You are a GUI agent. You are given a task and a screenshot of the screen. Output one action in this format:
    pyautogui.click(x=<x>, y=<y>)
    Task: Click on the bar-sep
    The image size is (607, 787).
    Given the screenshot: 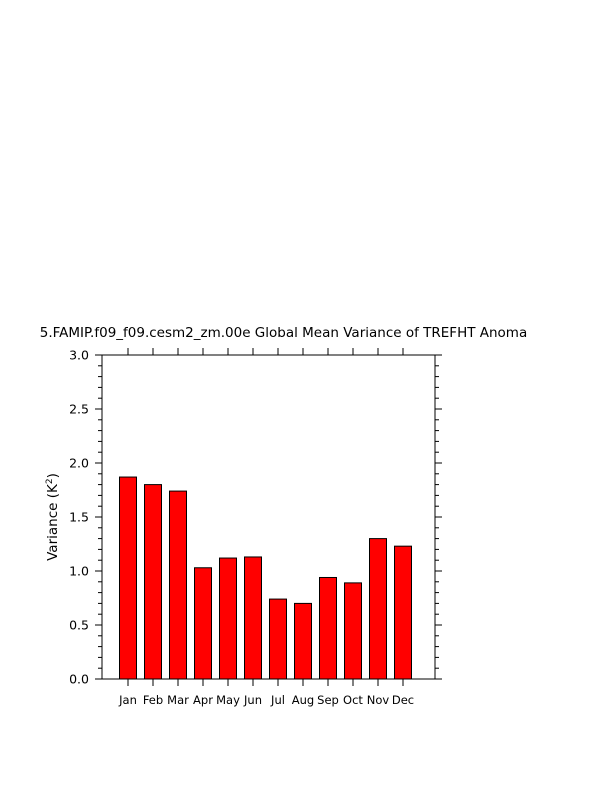 What is the action you would take?
    pyautogui.click(x=328, y=628)
    